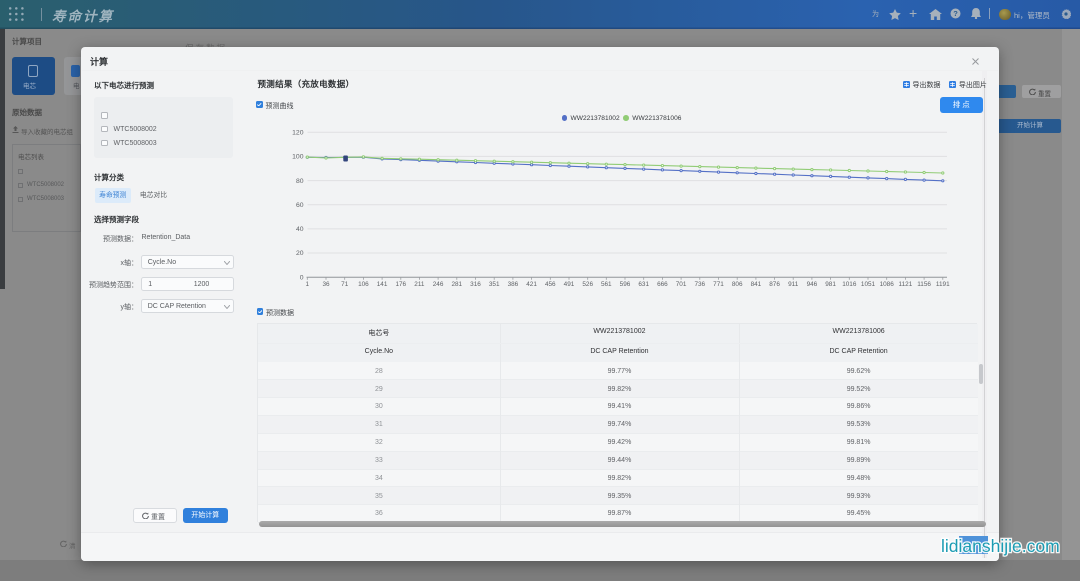  What do you see at coordinates (302, 277) in the screenshot?
I see `svg-text: 0` at bounding box center [302, 277].